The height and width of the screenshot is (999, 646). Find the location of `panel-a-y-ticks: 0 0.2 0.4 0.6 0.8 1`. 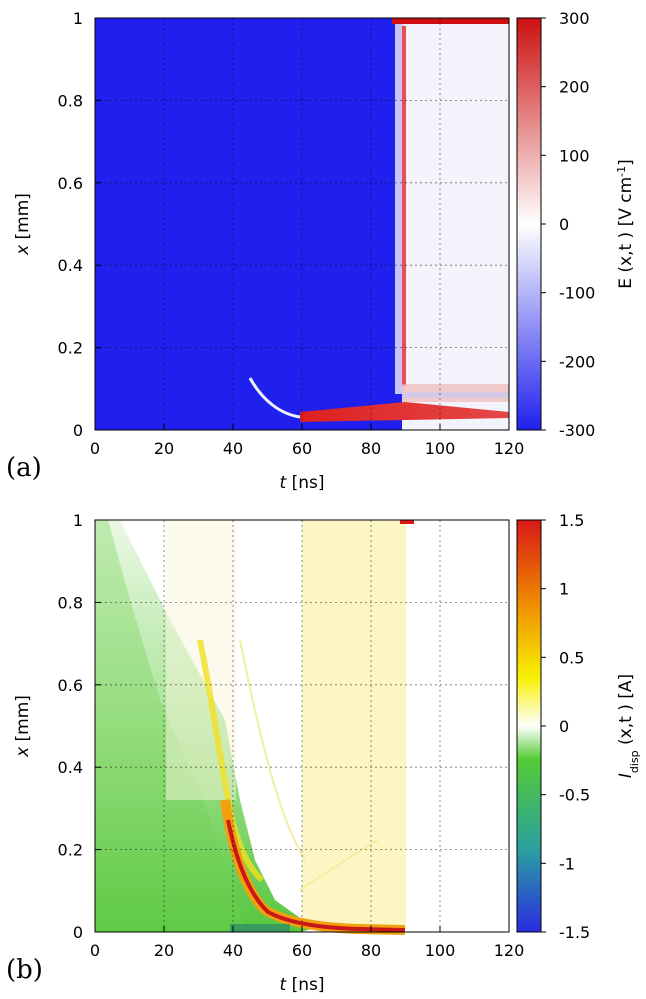

panel-a-y-ticks: 0 0.2 0.4 0.6 0.8 1 is located at coordinates (79, 224).